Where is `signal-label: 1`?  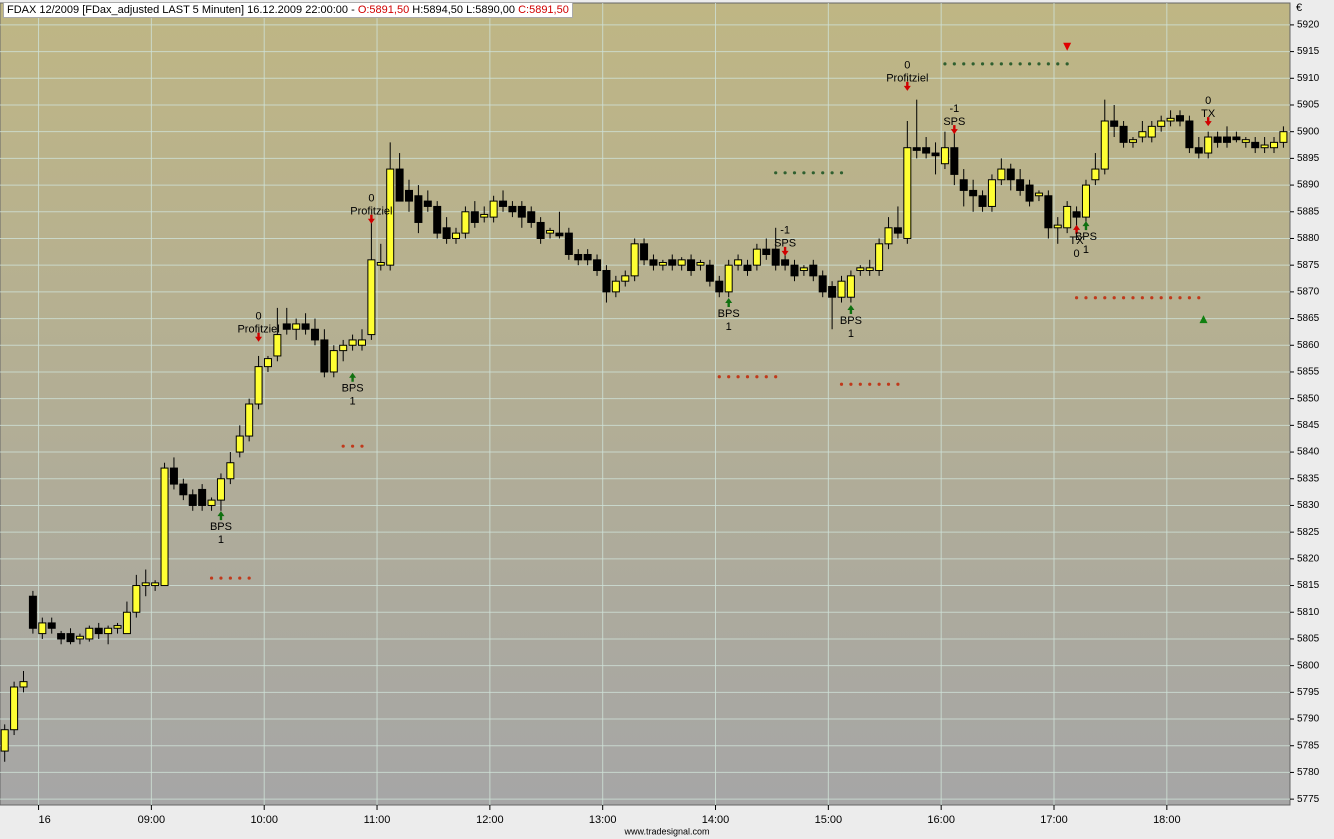 signal-label: 1 is located at coordinates (729, 327).